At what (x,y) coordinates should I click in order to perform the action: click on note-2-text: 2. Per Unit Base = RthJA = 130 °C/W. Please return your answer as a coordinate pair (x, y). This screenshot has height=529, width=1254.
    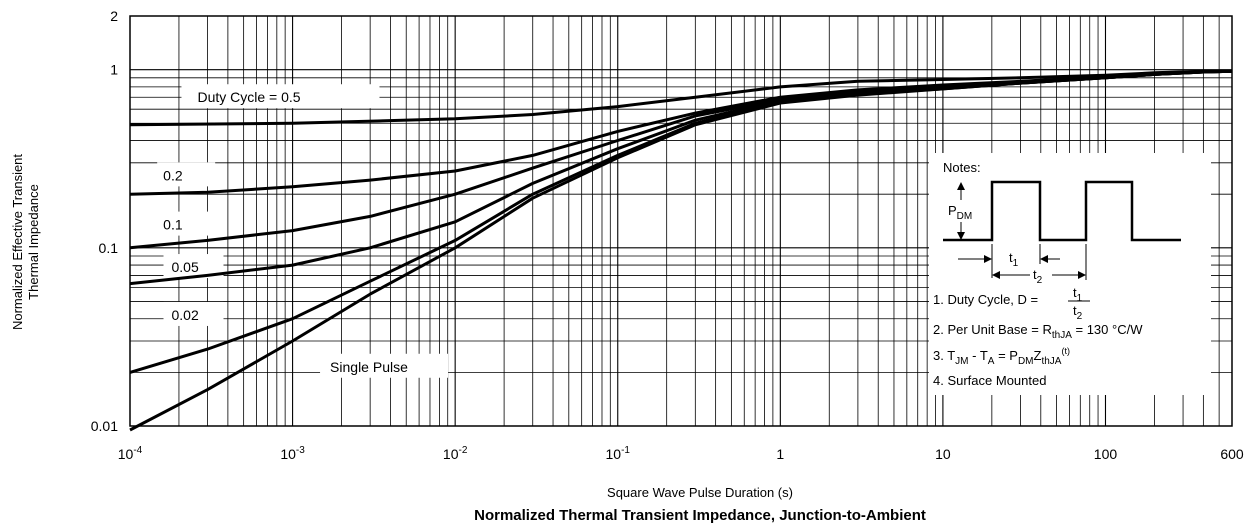
    Looking at the image, I should click on (1038, 331).